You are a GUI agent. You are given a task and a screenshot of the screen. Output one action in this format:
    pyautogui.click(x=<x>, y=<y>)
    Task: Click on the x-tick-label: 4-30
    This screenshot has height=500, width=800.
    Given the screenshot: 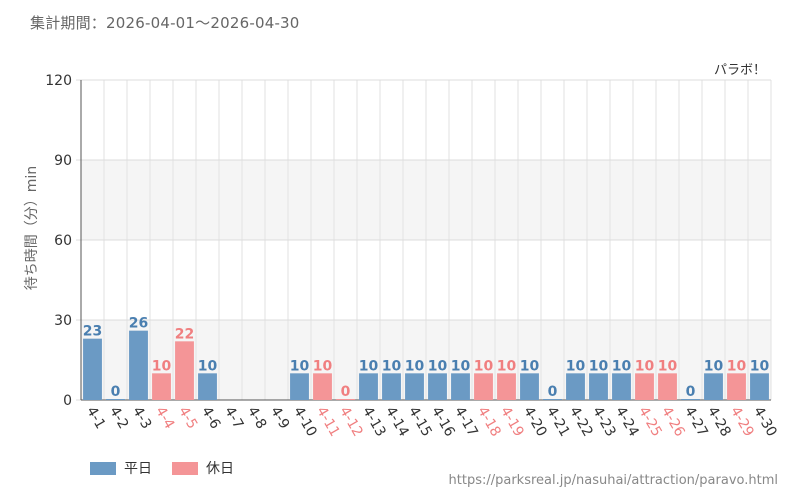 What is the action you would take?
    pyautogui.click(x=765, y=422)
    